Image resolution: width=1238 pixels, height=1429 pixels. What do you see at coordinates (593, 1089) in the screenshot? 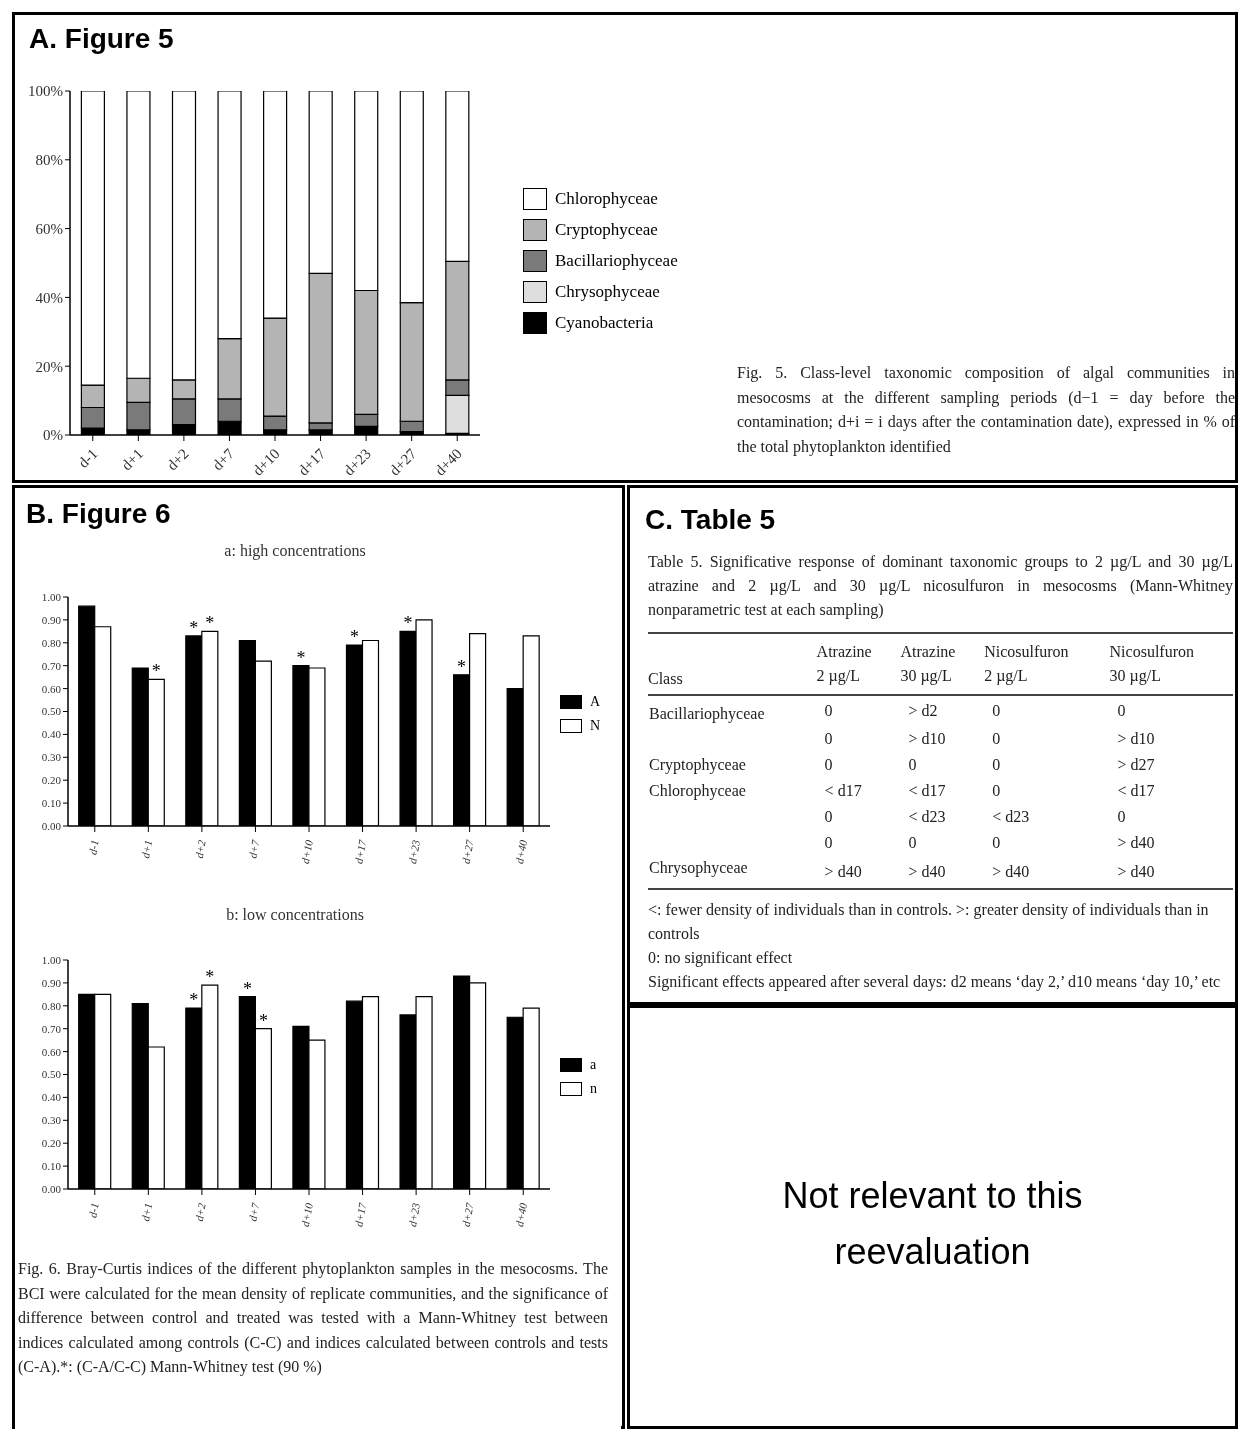
I see `legend-label: n` at bounding box center [593, 1089].